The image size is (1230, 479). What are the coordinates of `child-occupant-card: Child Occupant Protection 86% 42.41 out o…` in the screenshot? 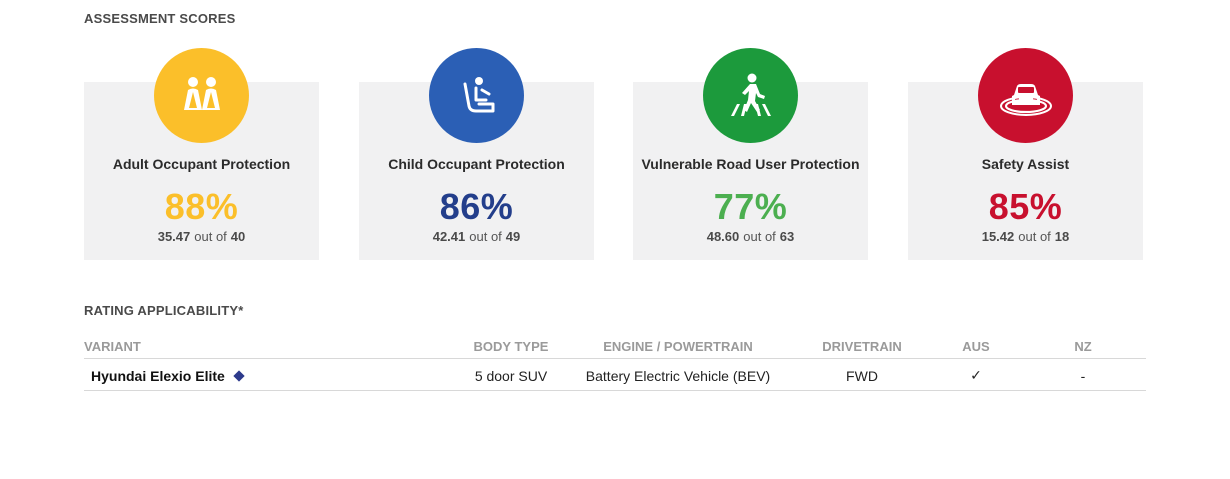 It's located at (476, 154).